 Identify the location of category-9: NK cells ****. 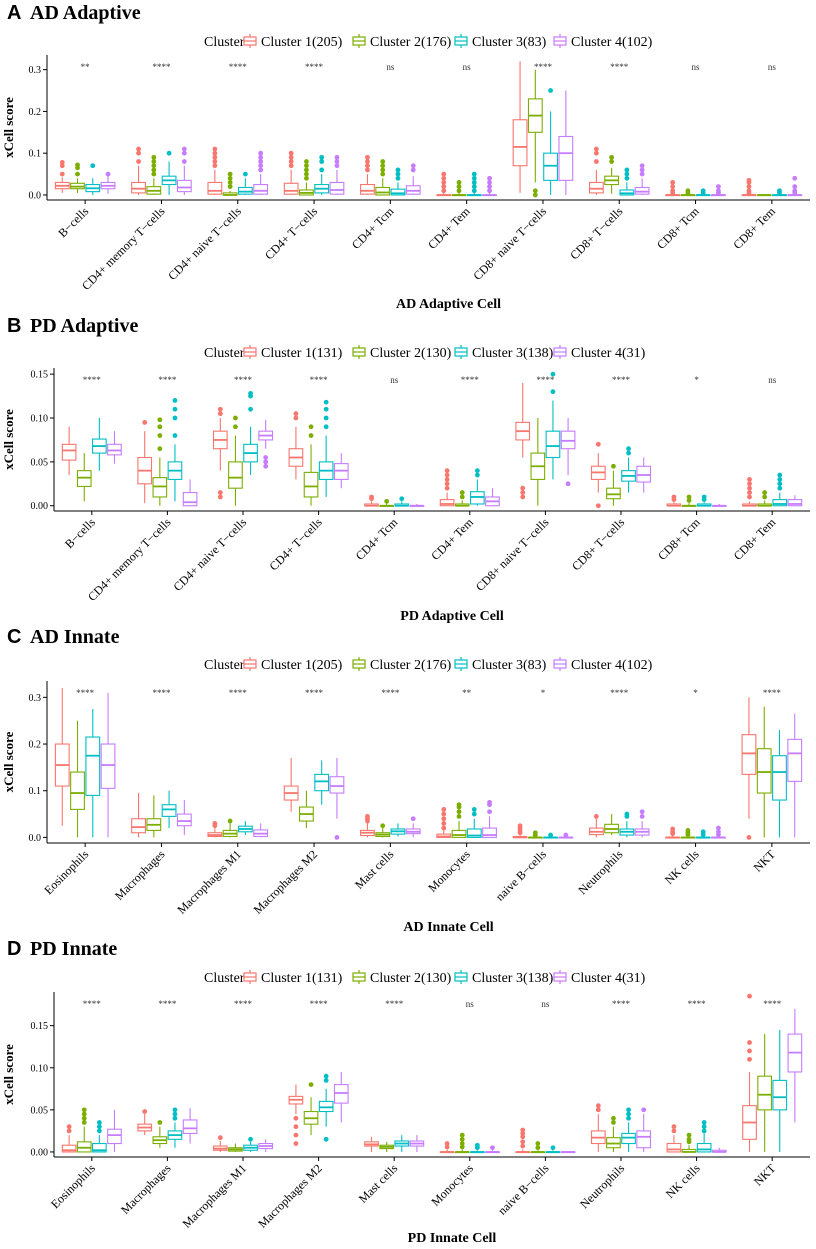
(695, 1100).